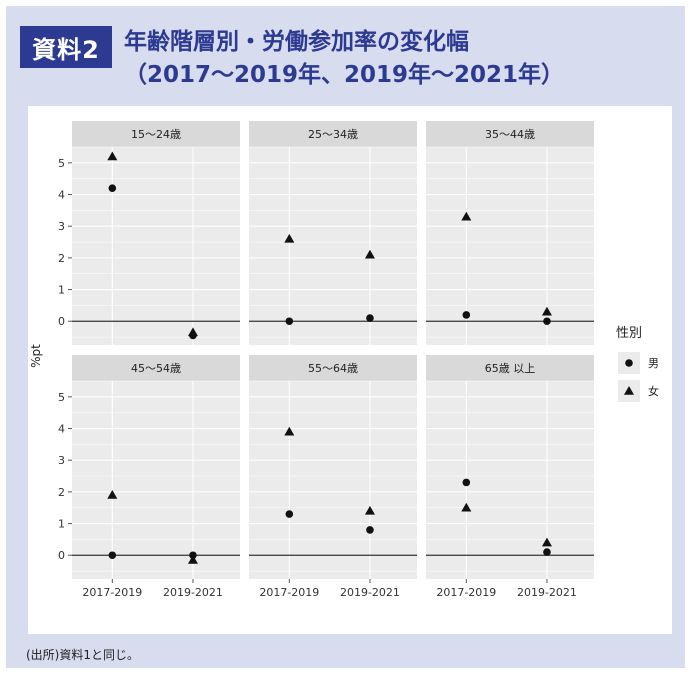 This screenshot has width=691, height=674. I want to click on facet-label: 55～64歳, so click(333, 368).